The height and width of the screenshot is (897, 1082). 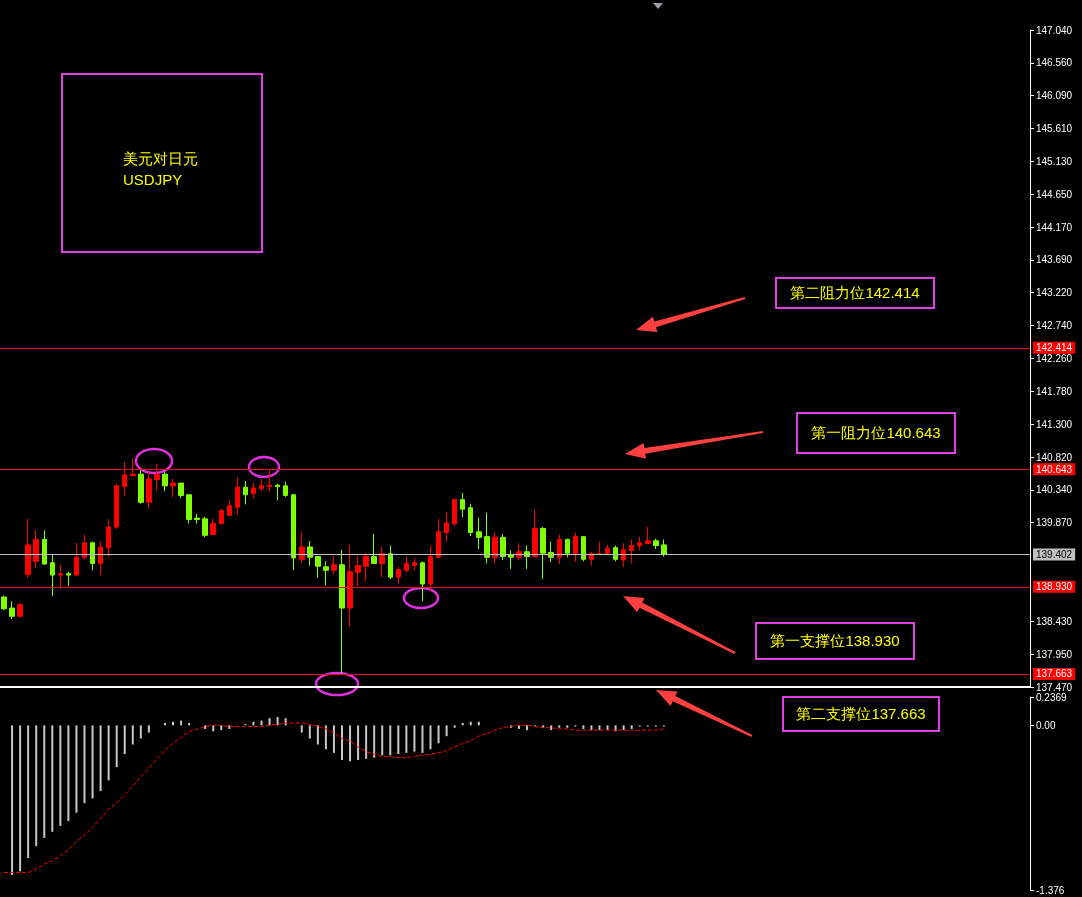 What do you see at coordinates (855, 293) in the screenshot?
I see `annotation: 第二阻力位142.414` at bounding box center [855, 293].